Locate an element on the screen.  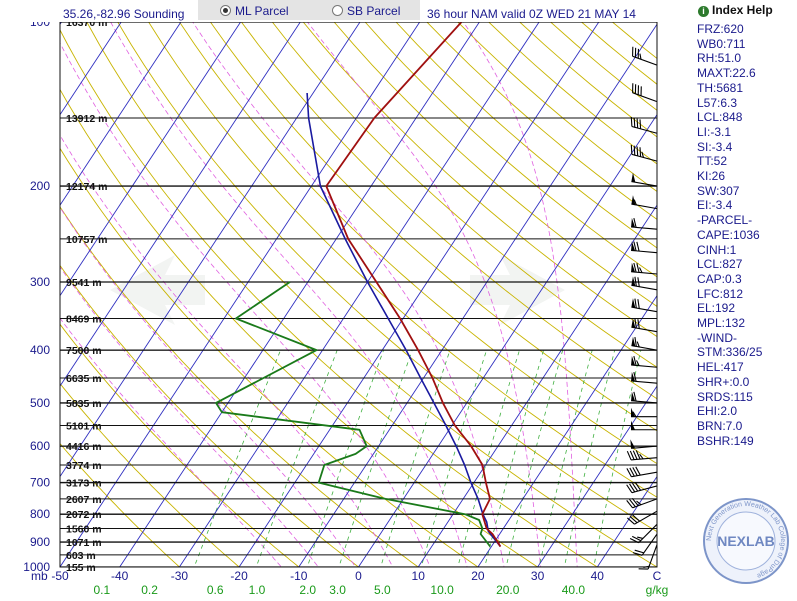
index-item: TH:5681 is located at coordinates (720, 87).